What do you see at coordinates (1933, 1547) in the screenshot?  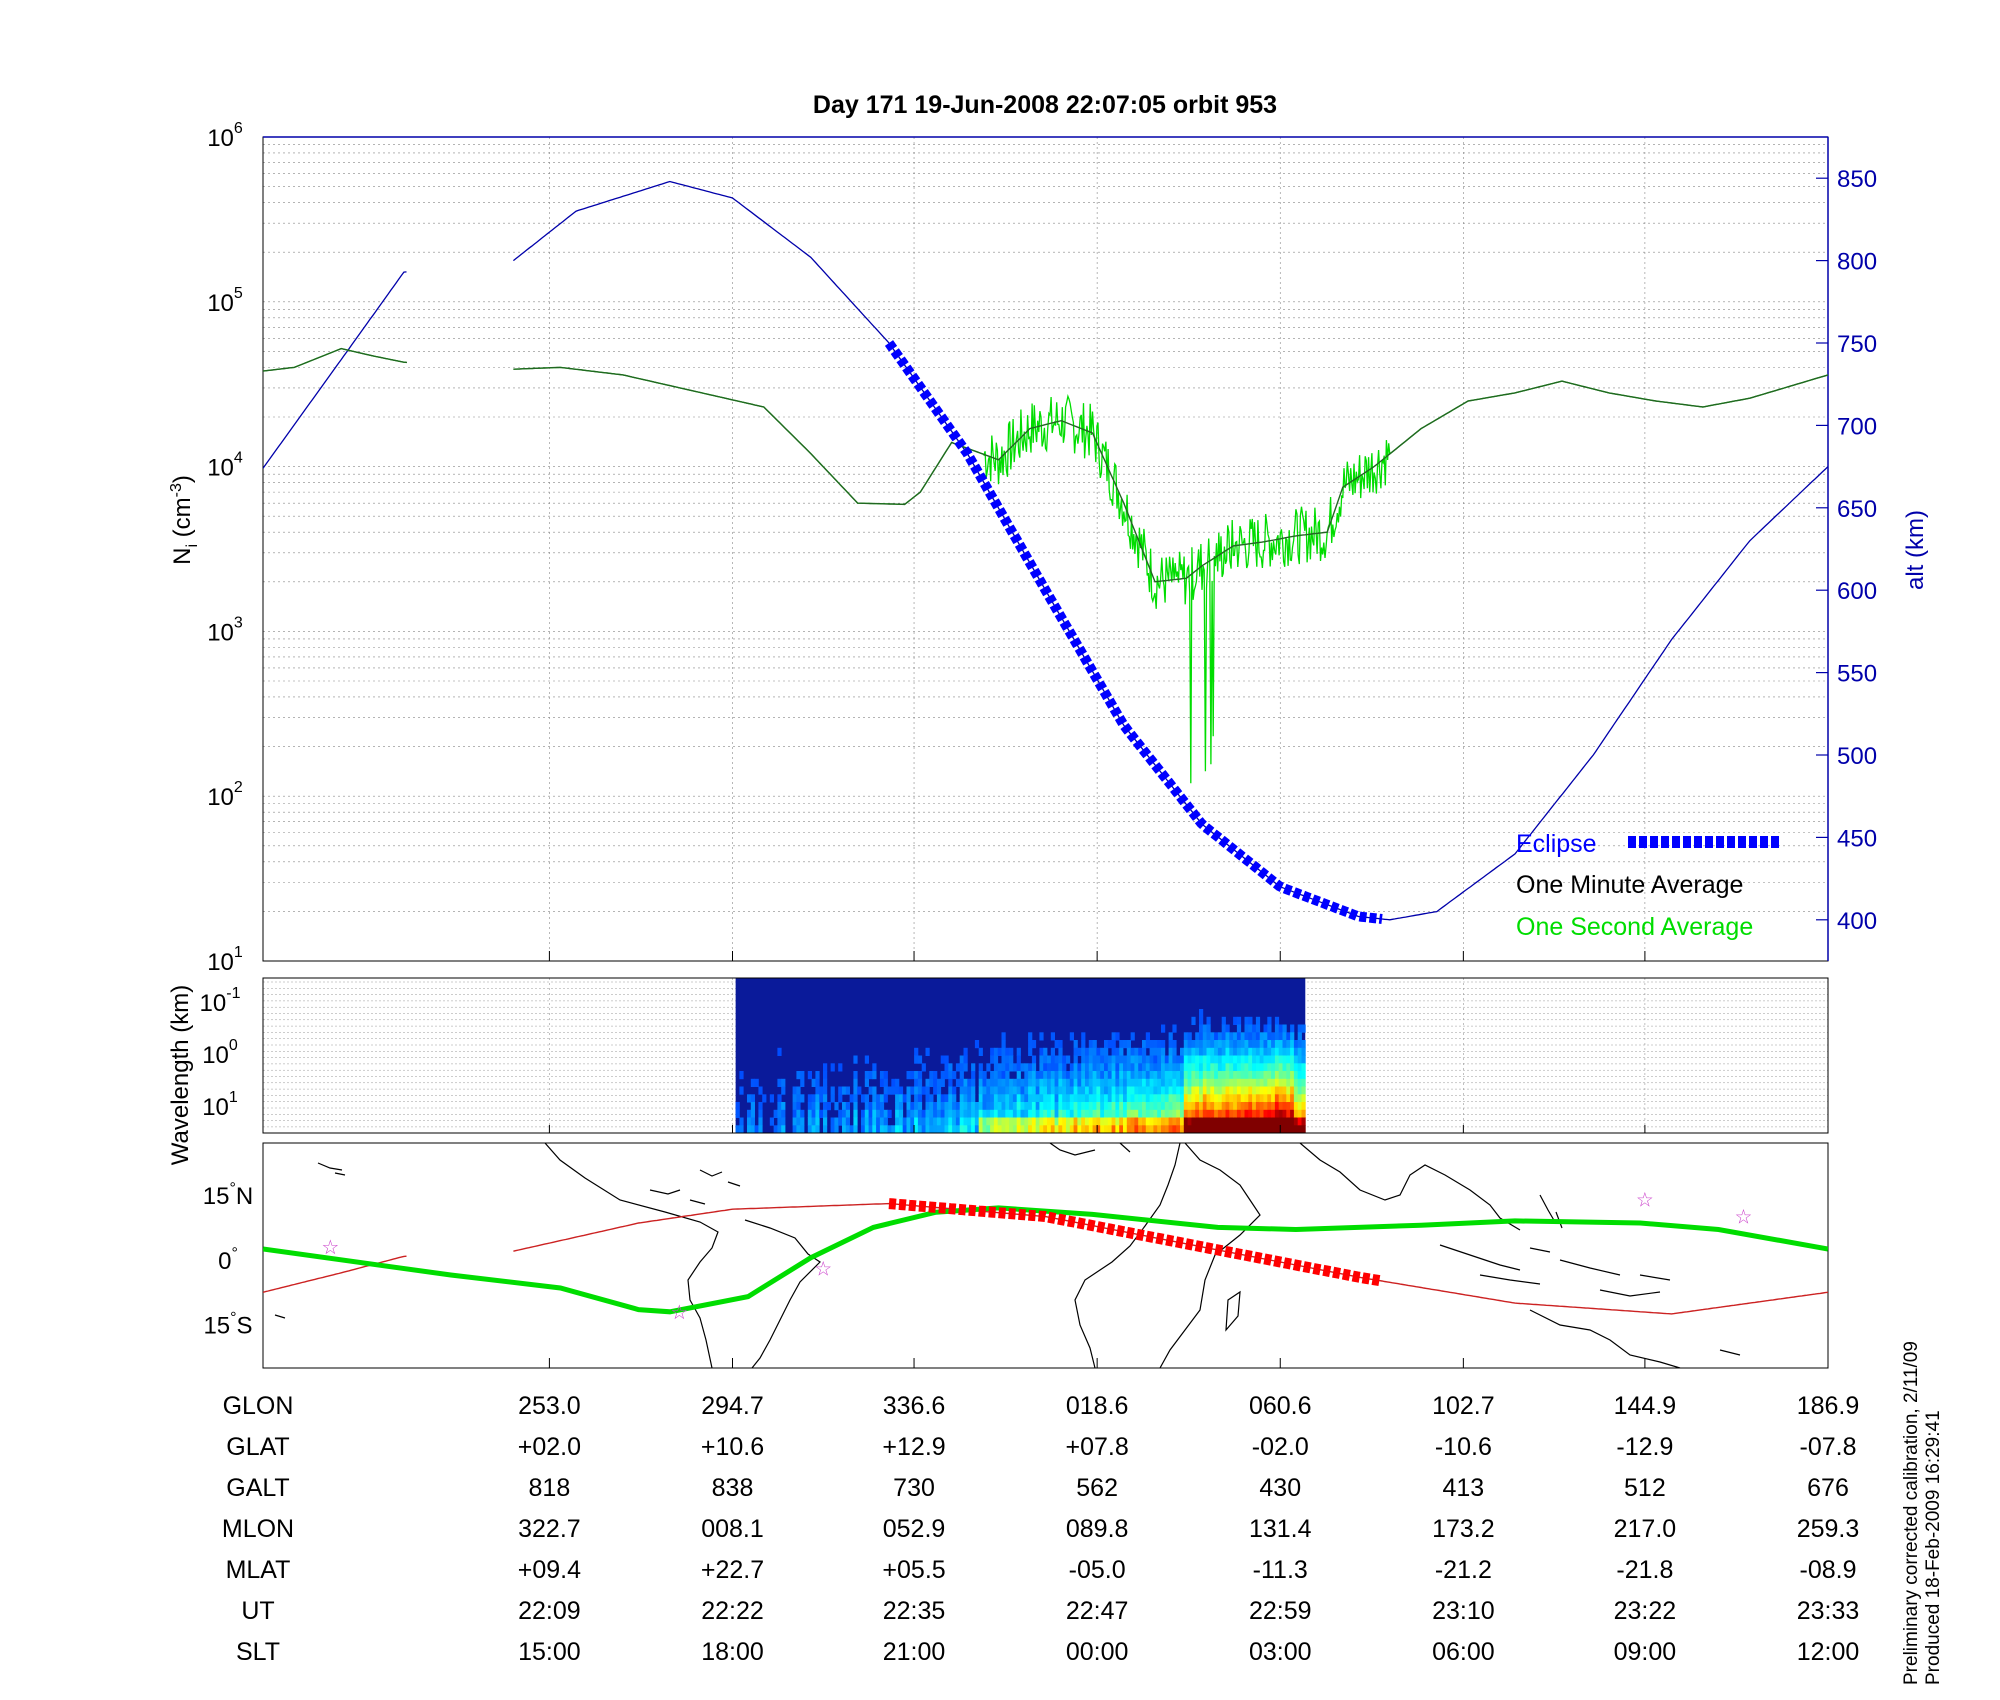 I see `footer-produced: Produced 18-Feb-2009 16:29:41` at bounding box center [1933, 1547].